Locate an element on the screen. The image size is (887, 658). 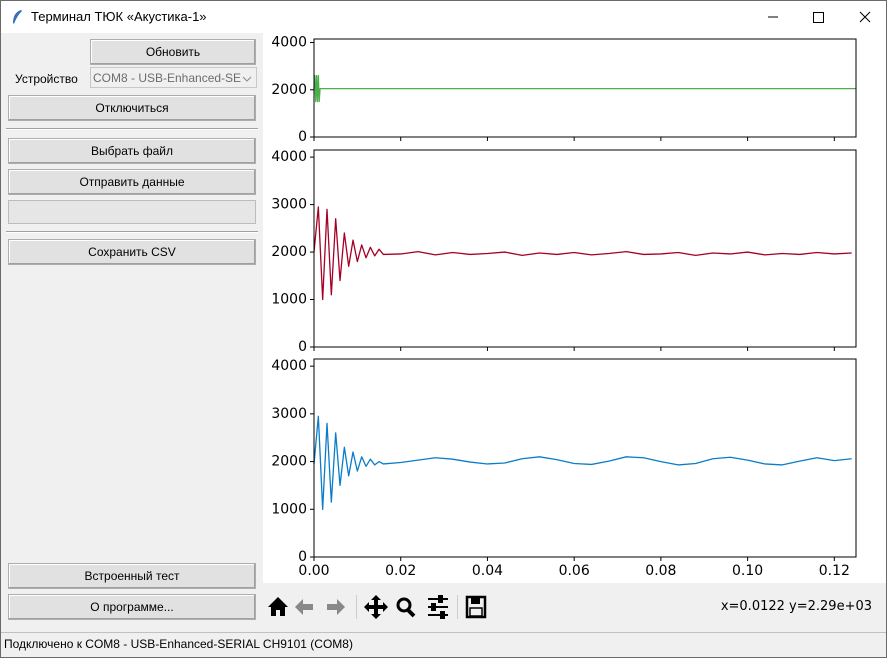
app-icon is located at coordinates (17, 17).